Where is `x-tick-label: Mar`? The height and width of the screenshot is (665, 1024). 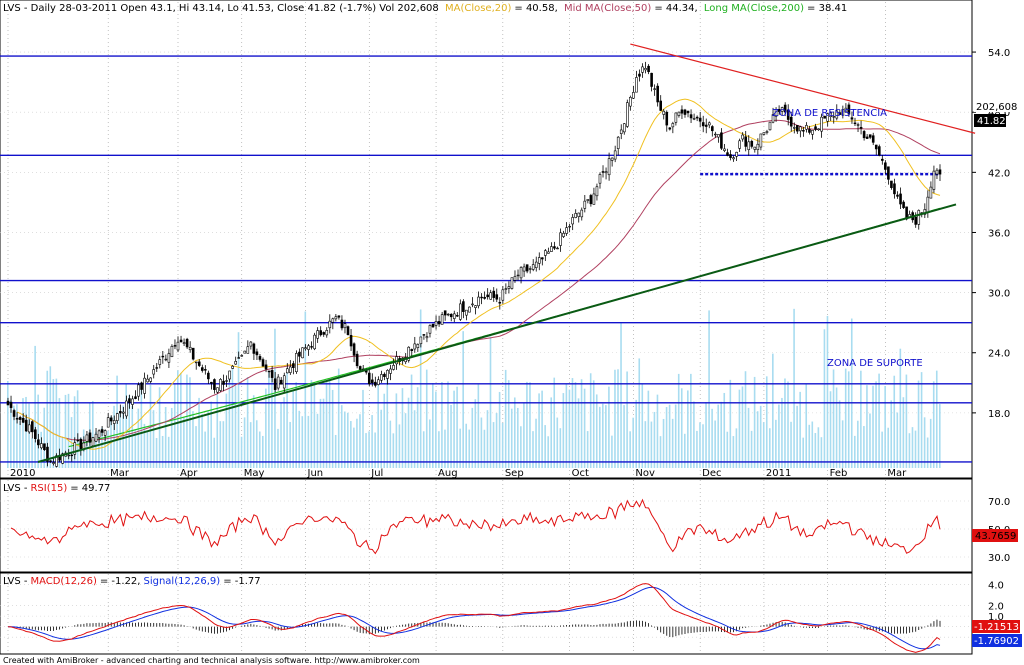
x-tick-label: Mar is located at coordinates (897, 473).